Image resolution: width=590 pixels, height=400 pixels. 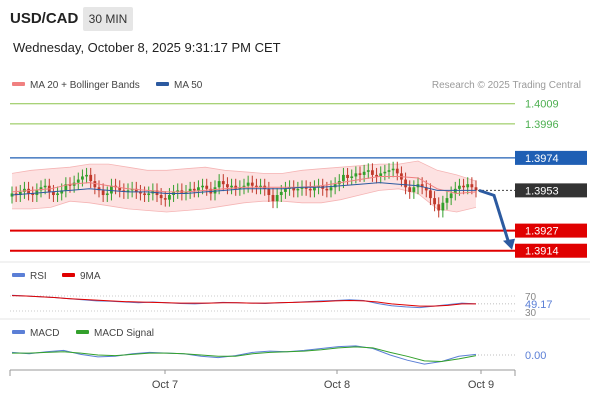 What do you see at coordinates (90, 276) in the screenshot?
I see `legend-rsi-ma-label: 9MA` at bounding box center [90, 276].